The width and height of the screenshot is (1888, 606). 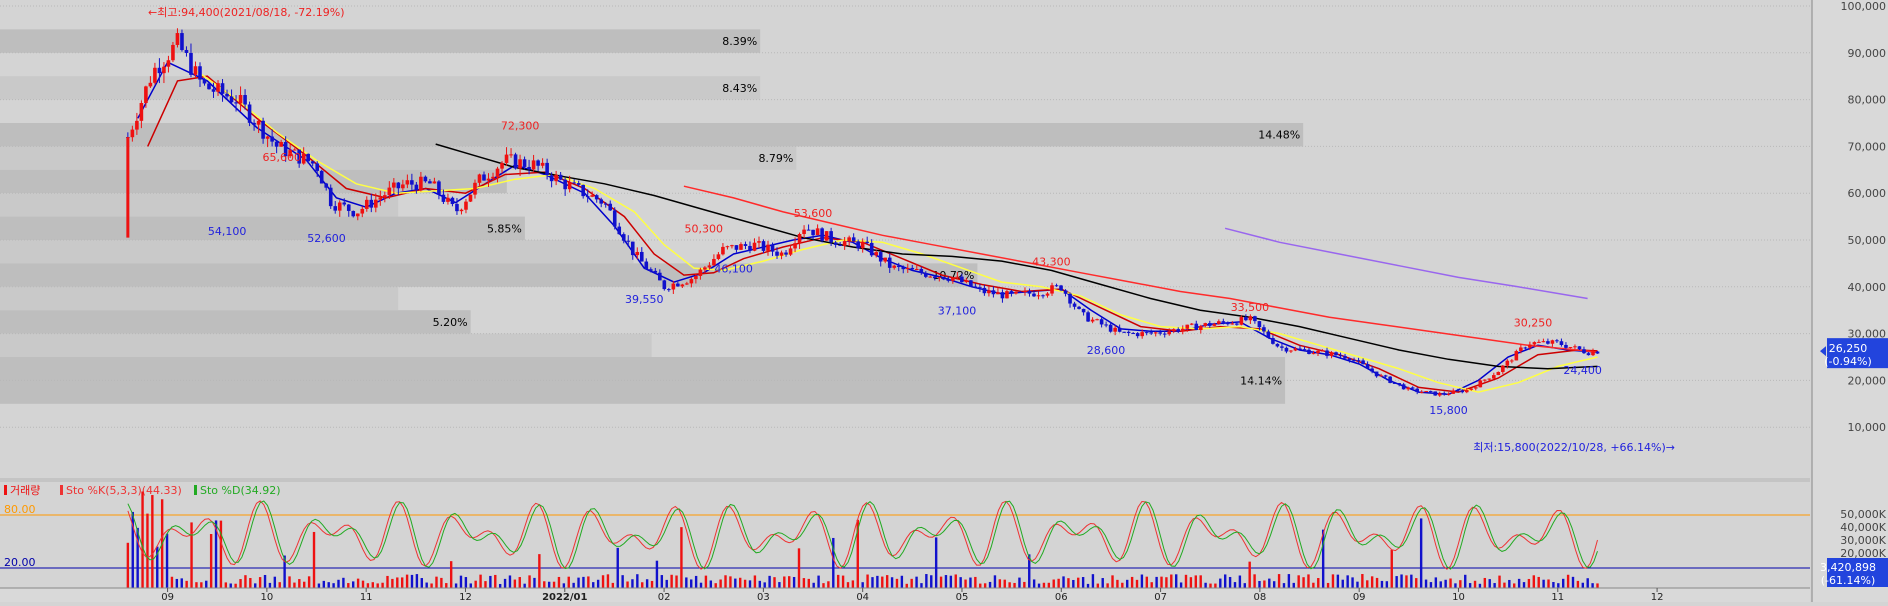 I want to click on volume-tick-label: 30,000K, so click(x=1863, y=540).